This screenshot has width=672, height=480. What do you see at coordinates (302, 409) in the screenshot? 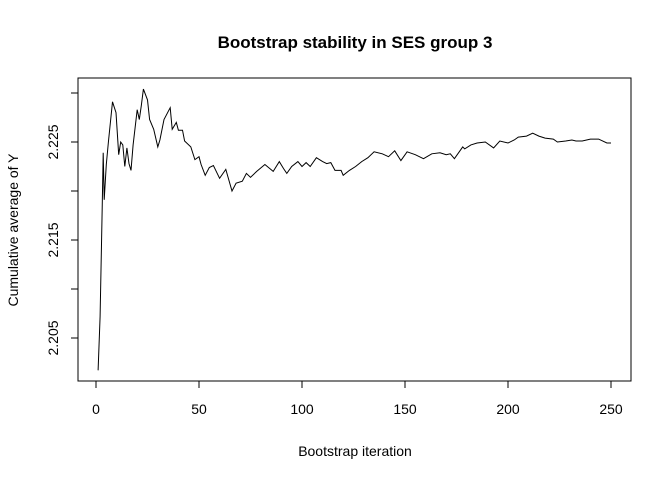
I see `x-tick-label: 100` at bounding box center [302, 409].